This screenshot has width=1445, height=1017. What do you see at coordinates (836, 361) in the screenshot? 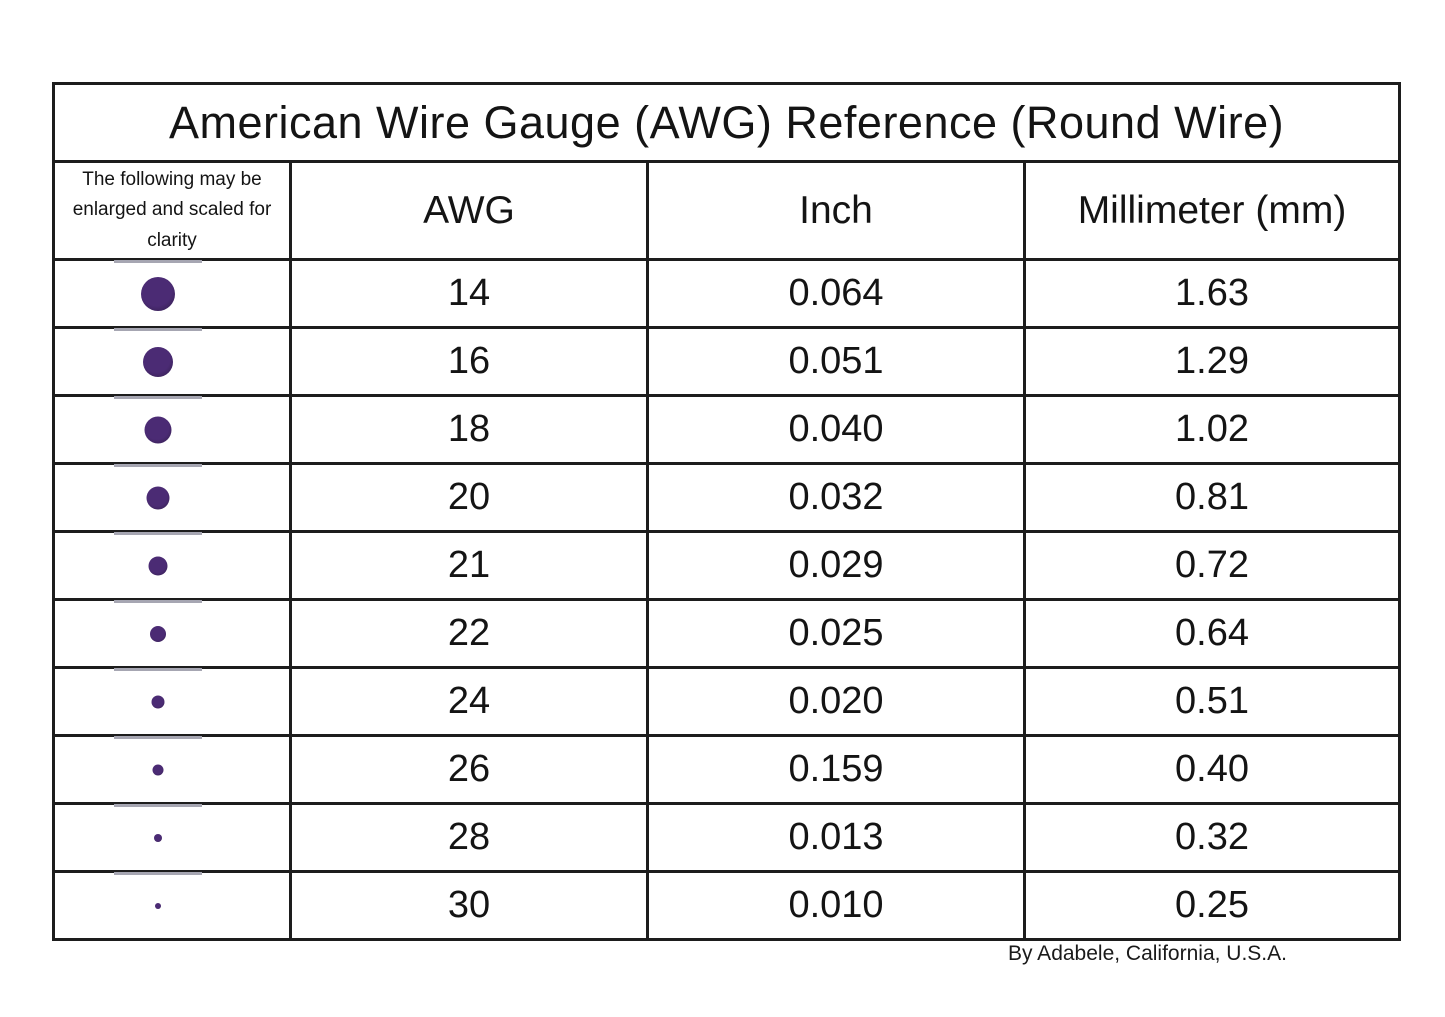
I see `inch-value: 0.051` at bounding box center [836, 361].